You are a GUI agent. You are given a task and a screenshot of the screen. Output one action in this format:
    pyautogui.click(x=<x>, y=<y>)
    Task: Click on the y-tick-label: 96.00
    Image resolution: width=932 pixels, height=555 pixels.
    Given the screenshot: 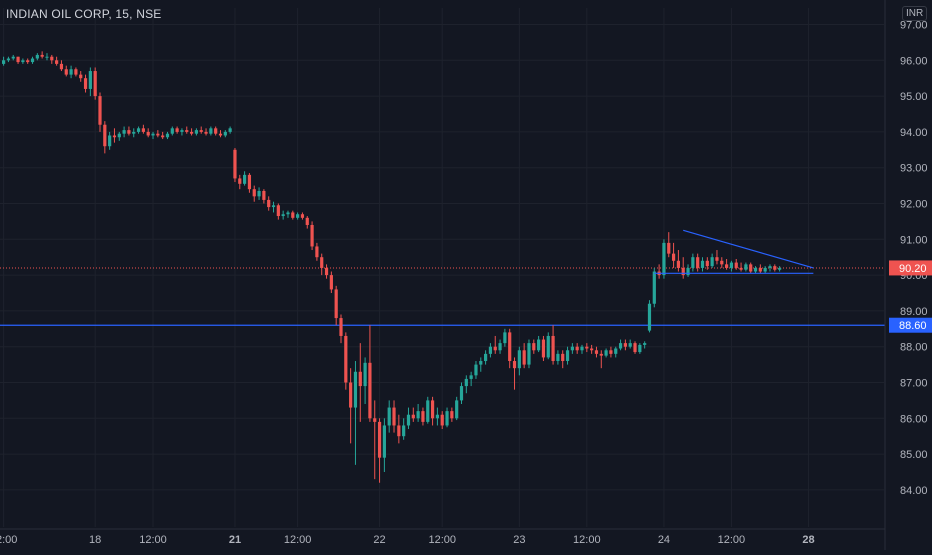 What is the action you would take?
    pyautogui.click(x=914, y=61)
    